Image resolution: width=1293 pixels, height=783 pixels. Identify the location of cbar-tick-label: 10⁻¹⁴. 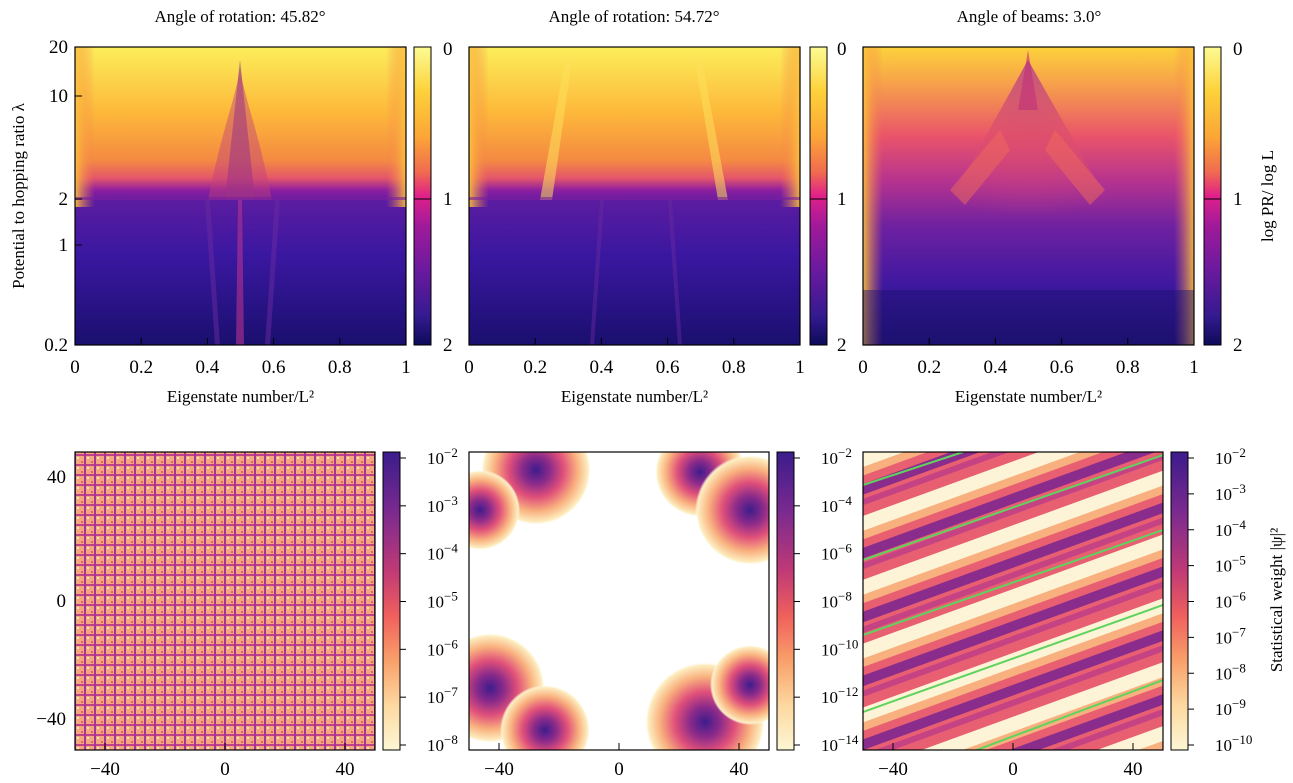
(840, 743).